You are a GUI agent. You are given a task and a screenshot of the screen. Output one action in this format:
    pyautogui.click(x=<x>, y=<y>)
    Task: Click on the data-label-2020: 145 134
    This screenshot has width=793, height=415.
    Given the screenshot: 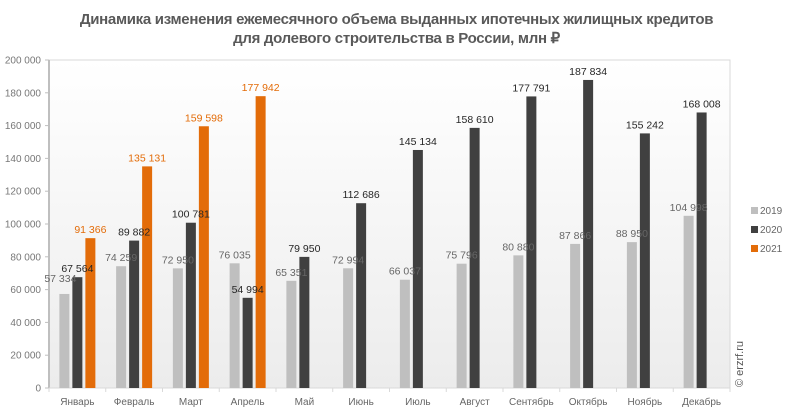 What is the action you would take?
    pyautogui.click(x=418, y=142)
    